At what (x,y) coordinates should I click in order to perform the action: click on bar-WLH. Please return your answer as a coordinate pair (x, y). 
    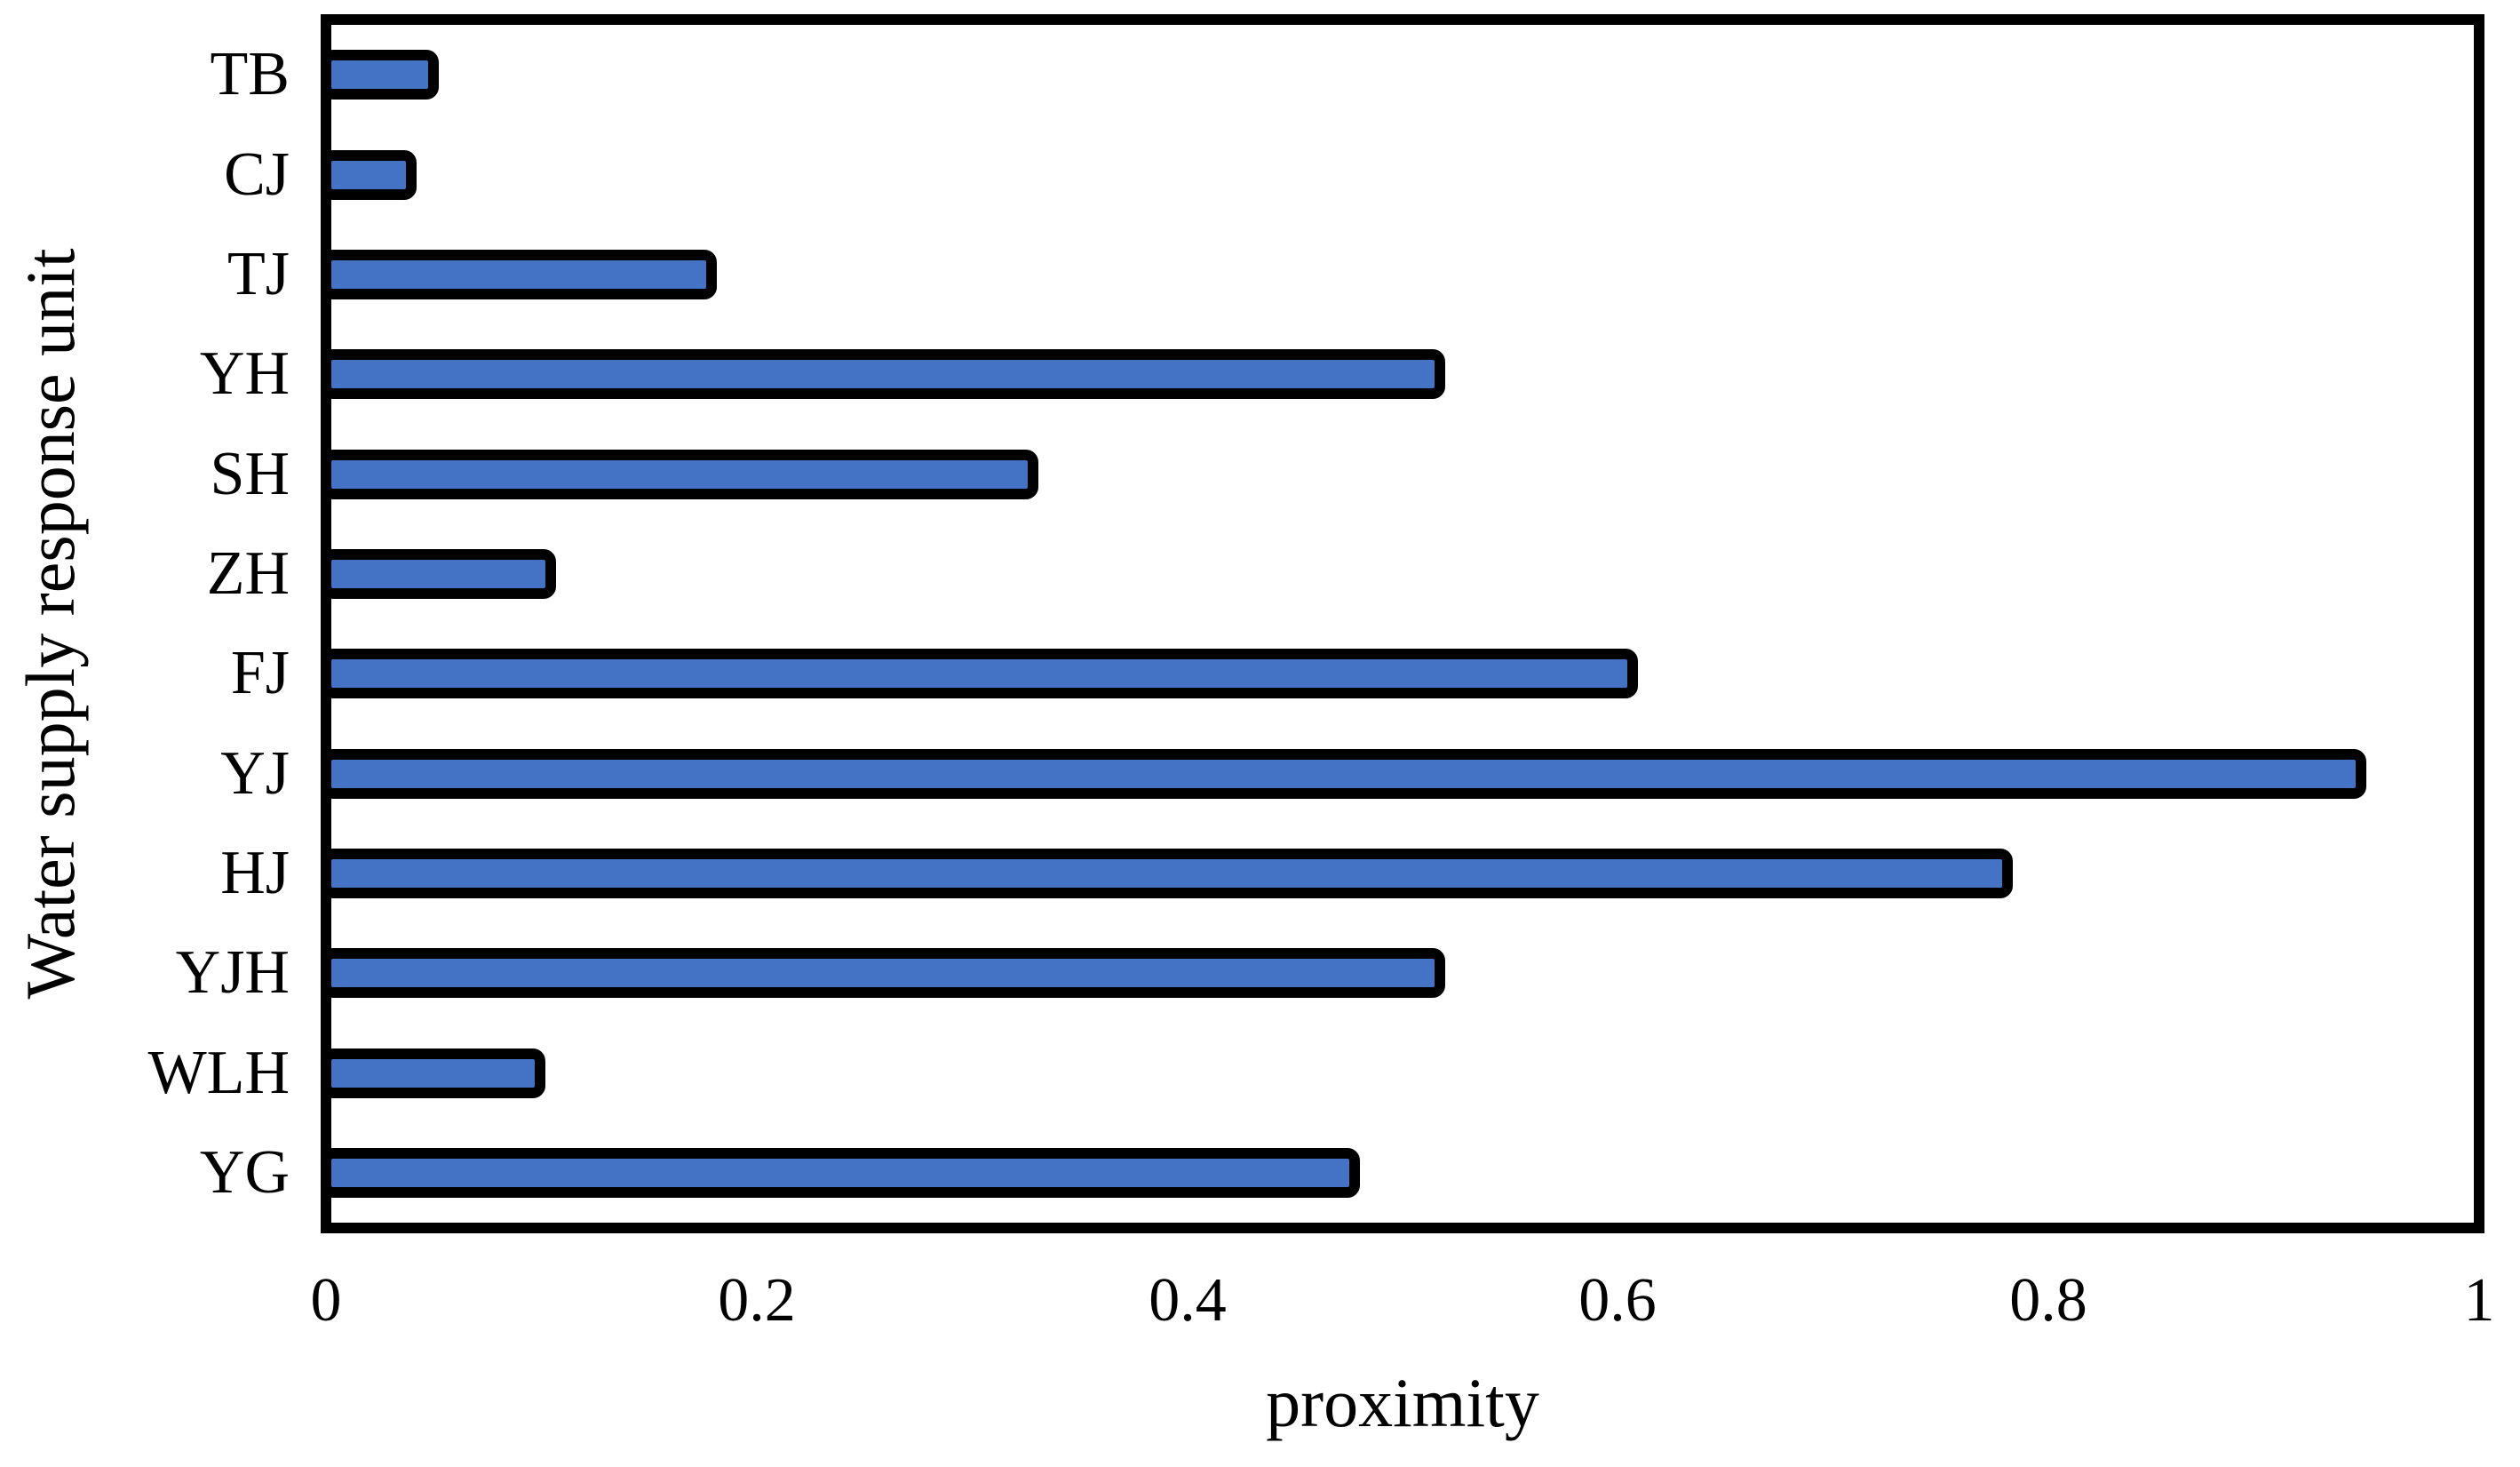
    Looking at the image, I should click on (433, 1073).